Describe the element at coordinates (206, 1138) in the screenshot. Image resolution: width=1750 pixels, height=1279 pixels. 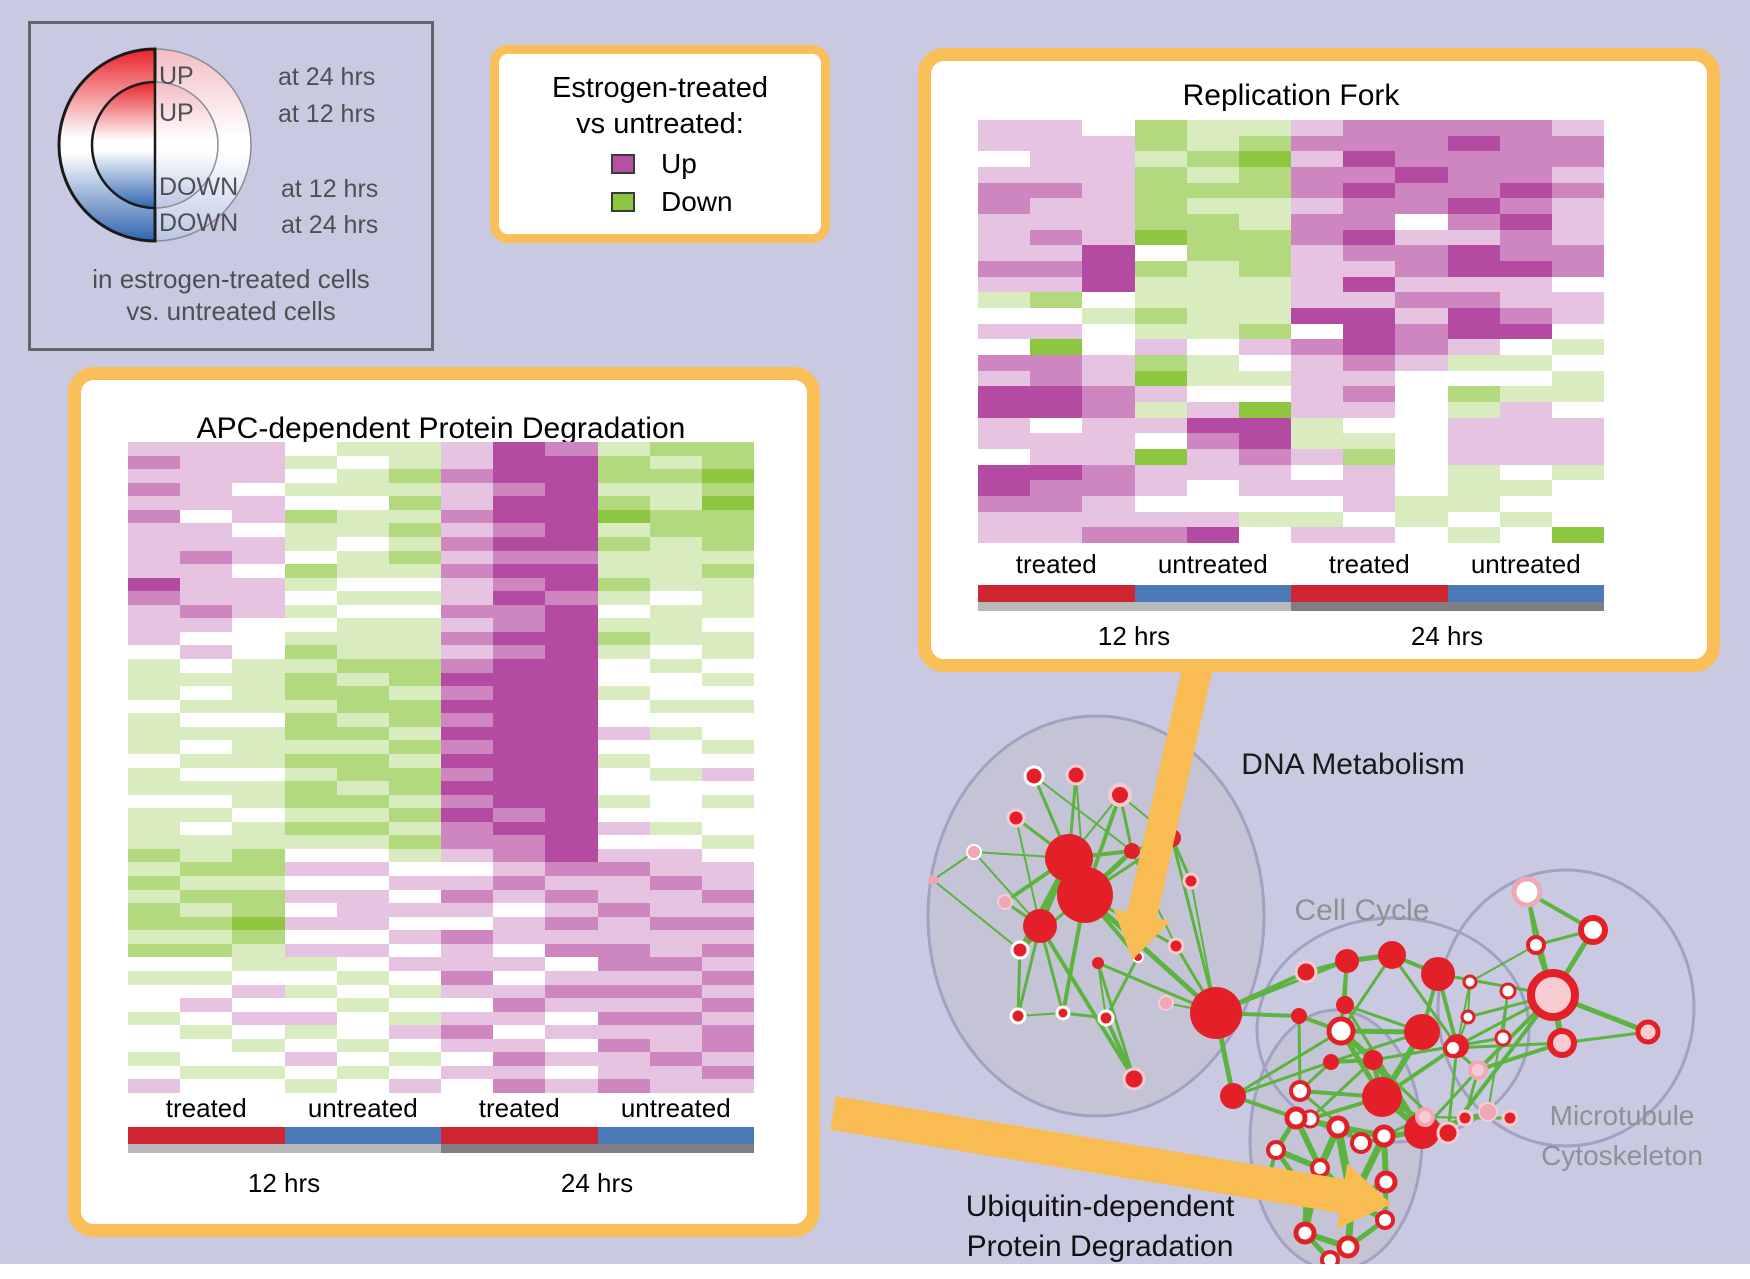
I see `treatment-bar-segment` at that location.